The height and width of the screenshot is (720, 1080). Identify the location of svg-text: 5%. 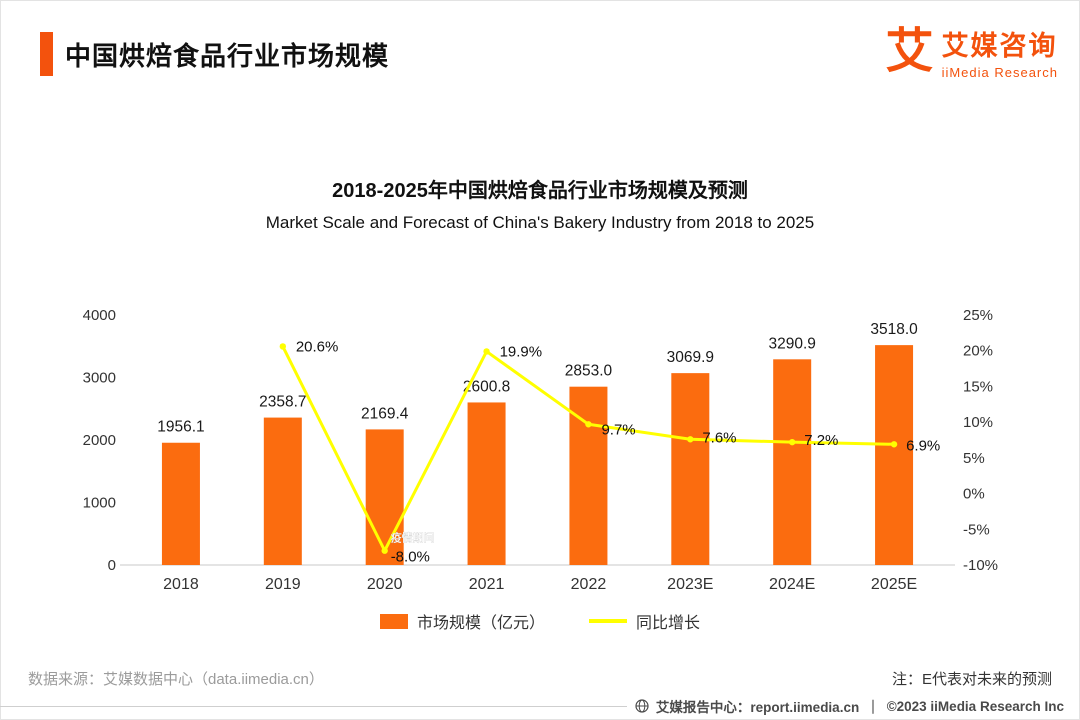
(974, 458).